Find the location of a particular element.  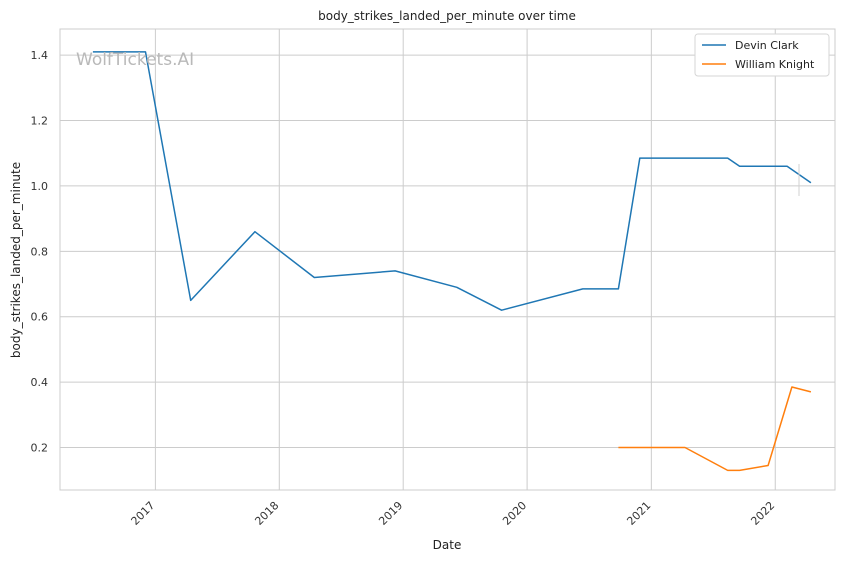

x-tick-label: 2022 is located at coordinates (762, 513).